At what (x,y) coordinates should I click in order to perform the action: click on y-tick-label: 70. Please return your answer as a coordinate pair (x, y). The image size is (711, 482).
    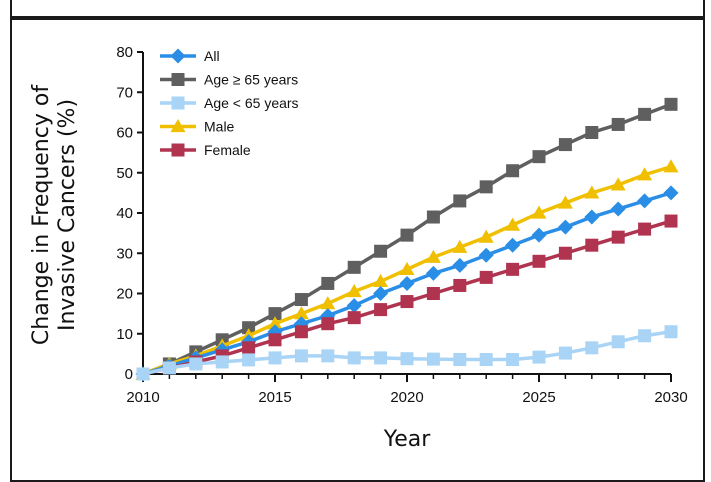
    Looking at the image, I should click on (124, 92).